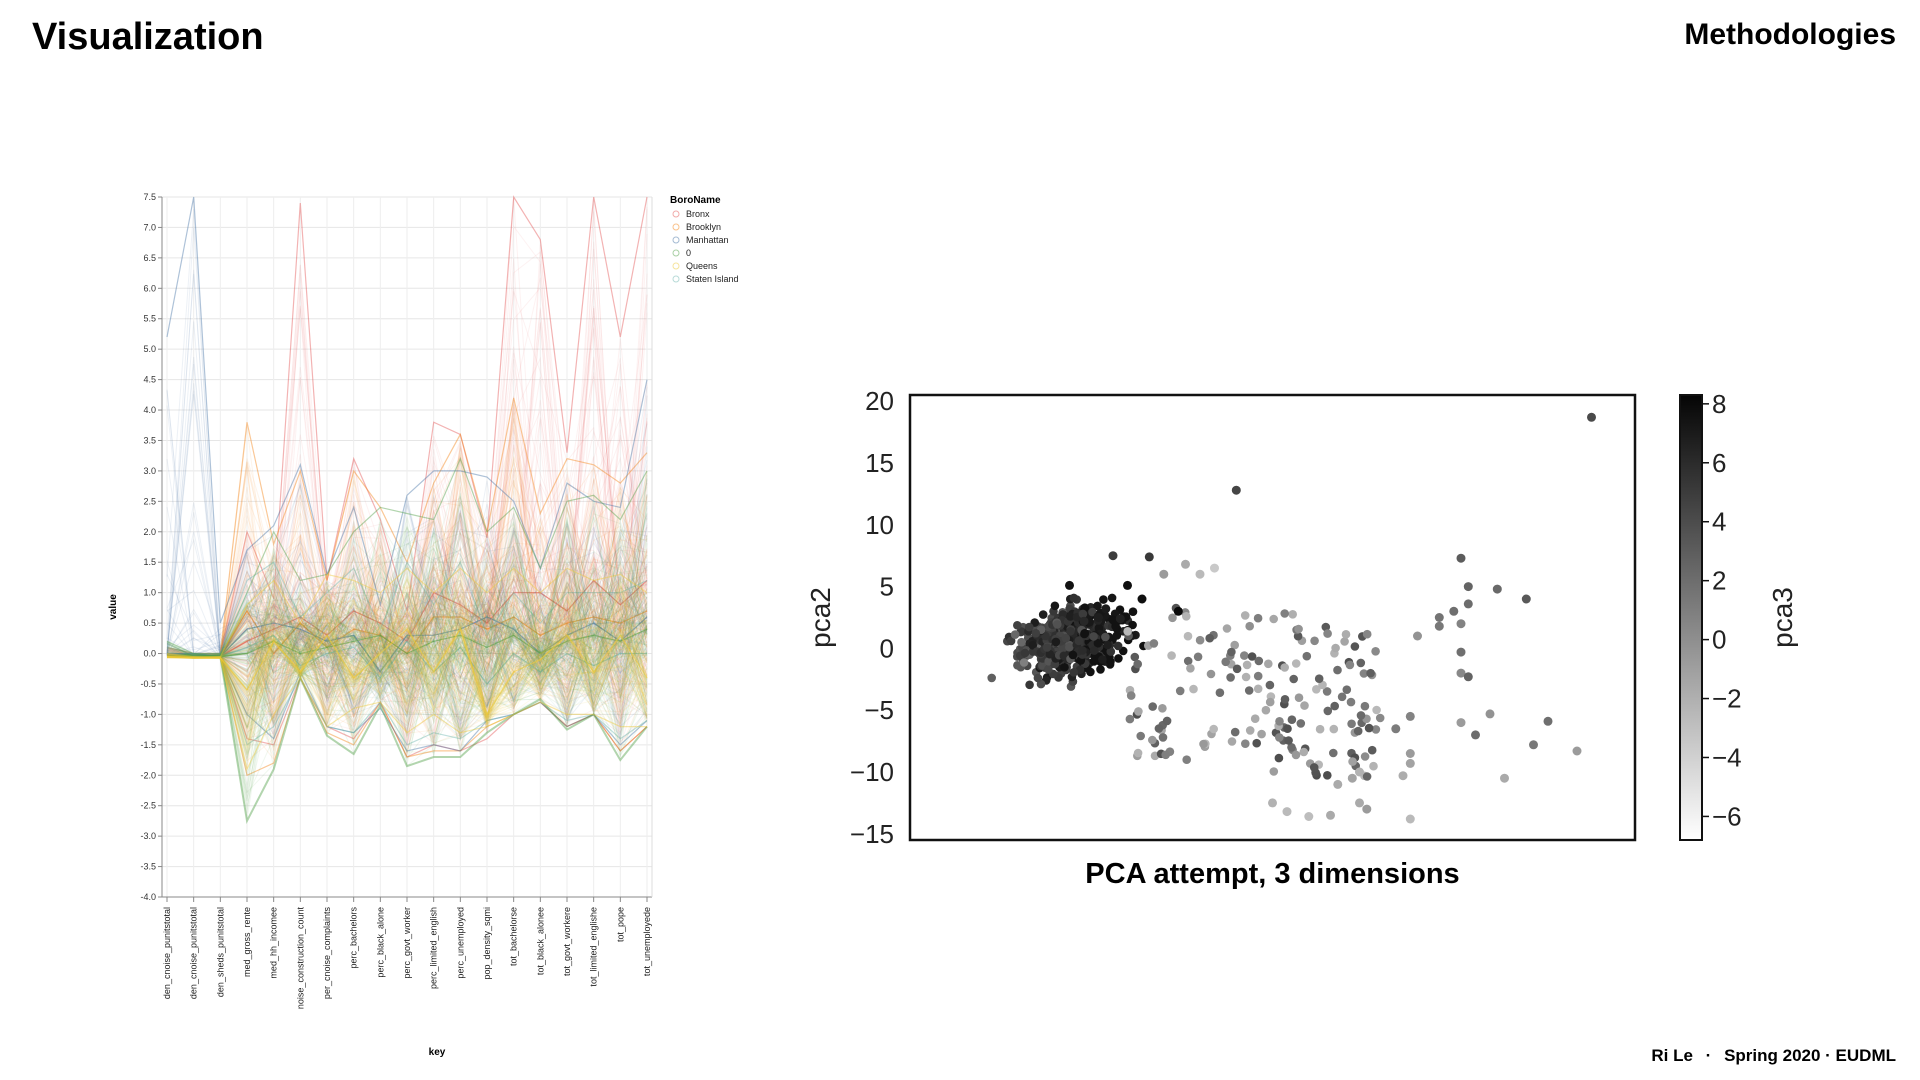 The height and width of the screenshot is (1080, 1920). What do you see at coordinates (676, 266) in the screenshot?
I see `legend-swatch` at bounding box center [676, 266].